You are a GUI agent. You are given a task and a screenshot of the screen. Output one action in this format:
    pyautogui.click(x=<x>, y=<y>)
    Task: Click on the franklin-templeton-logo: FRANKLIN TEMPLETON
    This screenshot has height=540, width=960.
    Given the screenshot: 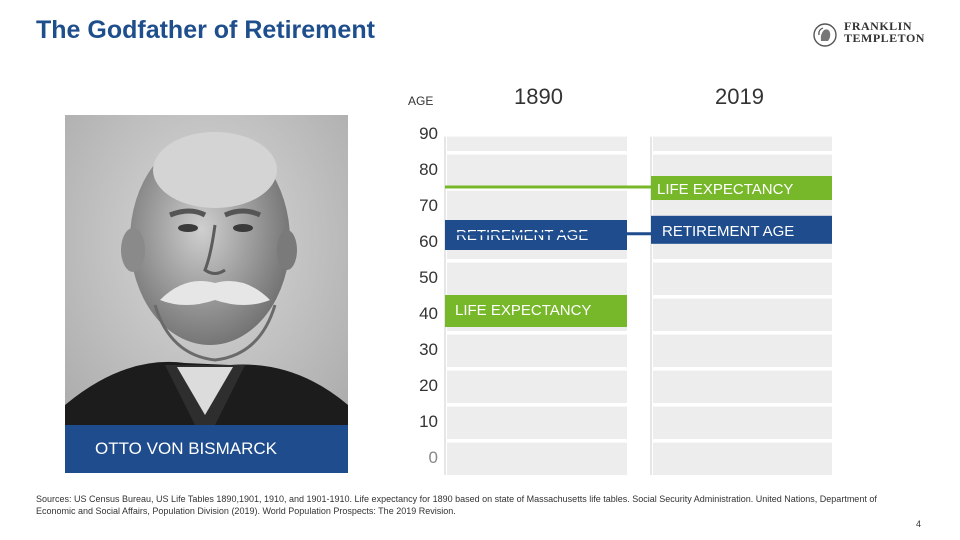 What is the action you would take?
    pyautogui.click(x=868, y=35)
    